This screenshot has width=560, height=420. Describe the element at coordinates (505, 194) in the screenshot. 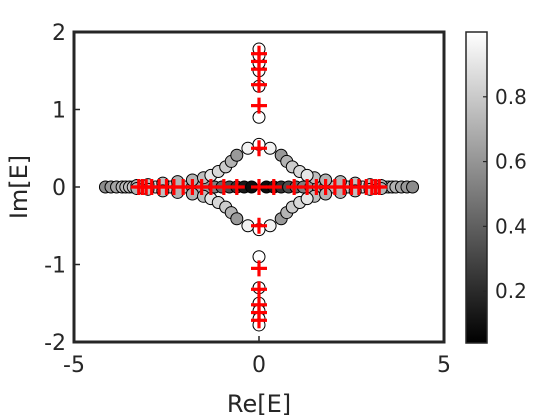

I see `colorbar-ticks: 0.2 0.4 0.6 0.8` at that location.